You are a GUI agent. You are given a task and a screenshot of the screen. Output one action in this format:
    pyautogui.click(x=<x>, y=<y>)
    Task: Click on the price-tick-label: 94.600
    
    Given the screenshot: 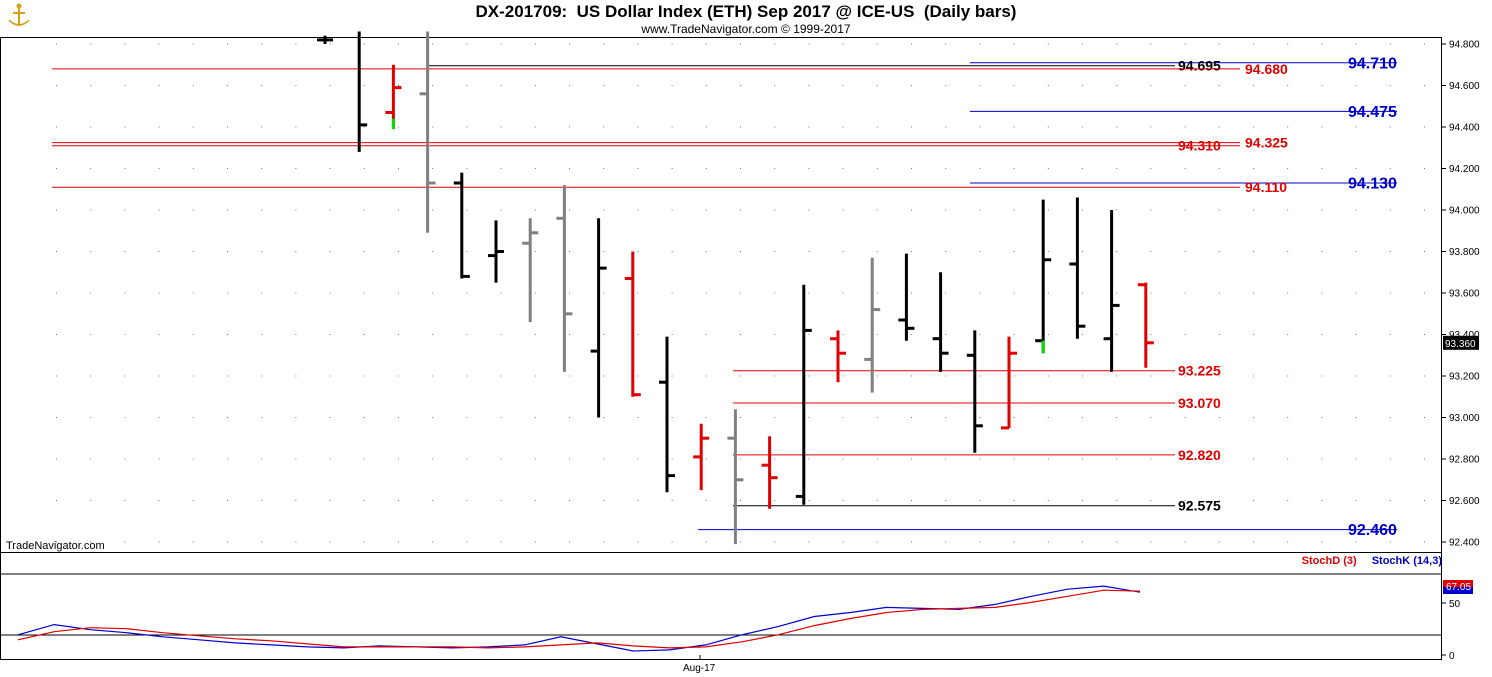 What is the action you would take?
    pyautogui.click(x=1464, y=86)
    